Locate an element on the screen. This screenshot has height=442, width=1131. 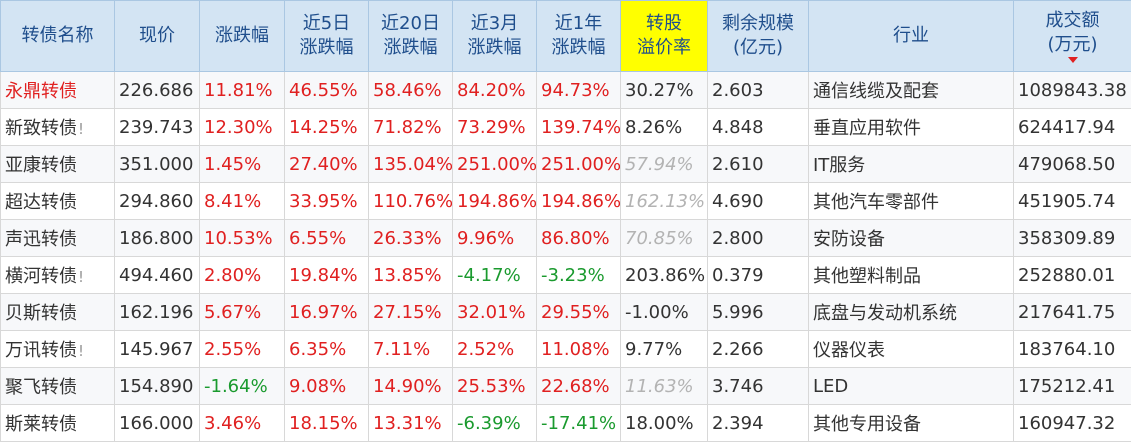
header-change-20d: 近20日 涨跌幅 is located at coordinates (410, 36).